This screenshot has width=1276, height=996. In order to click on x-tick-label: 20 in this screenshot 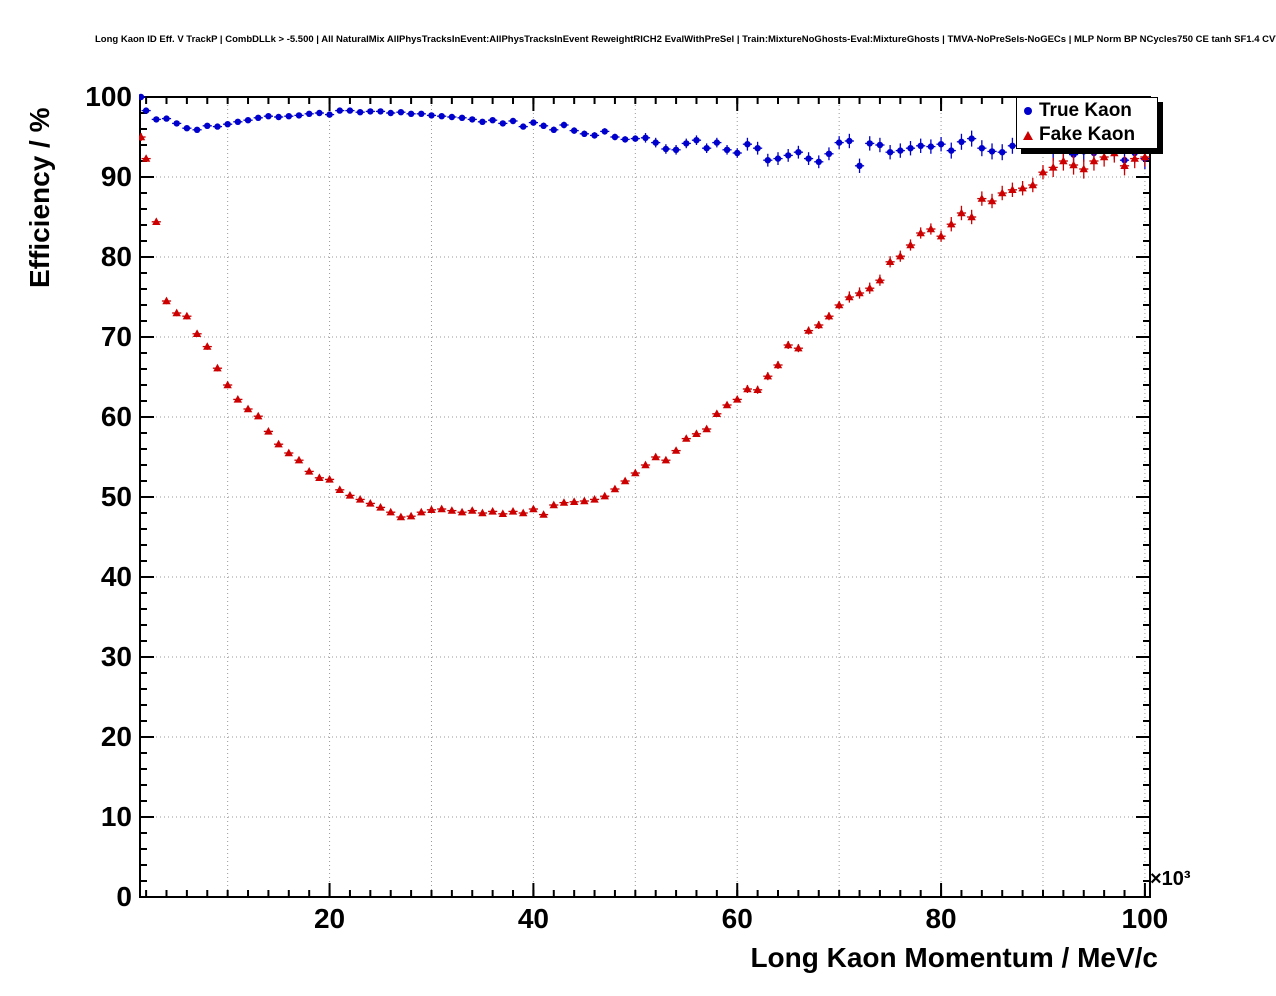, I will do `click(329, 918)`.